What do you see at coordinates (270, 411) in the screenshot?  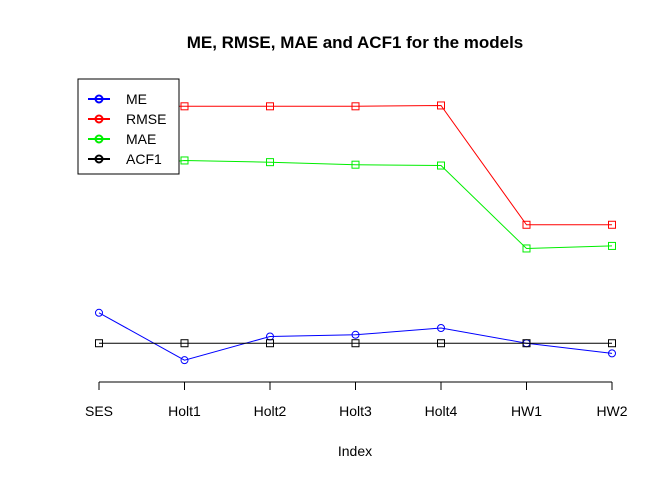 I see `x-tick-label: Holt2` at bounding box center [270, 411].